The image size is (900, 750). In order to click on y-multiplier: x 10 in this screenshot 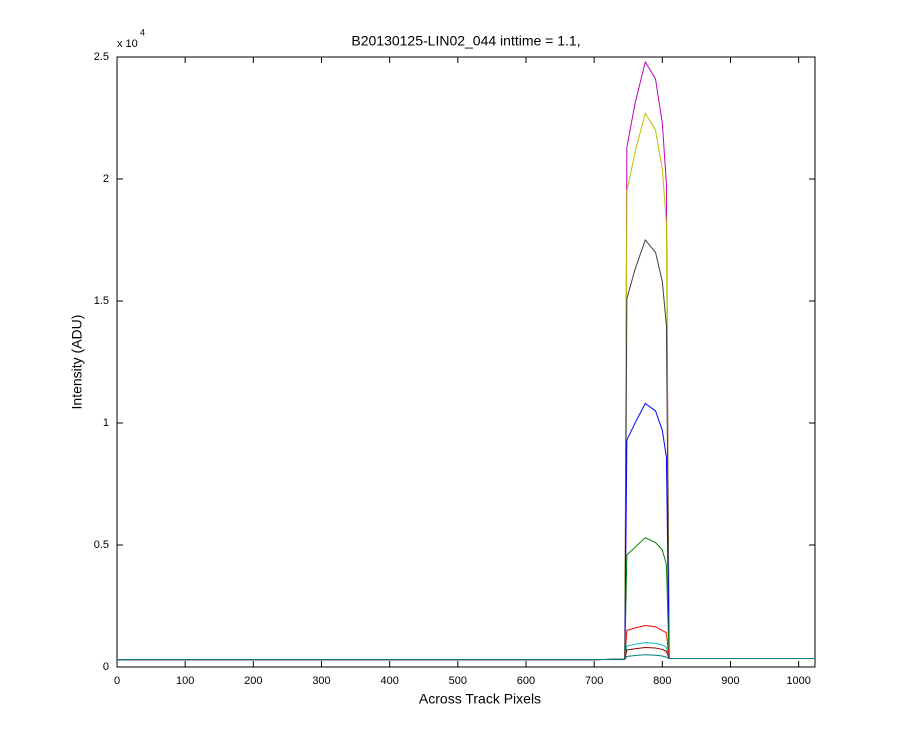, I will do `click(127, 44)`.